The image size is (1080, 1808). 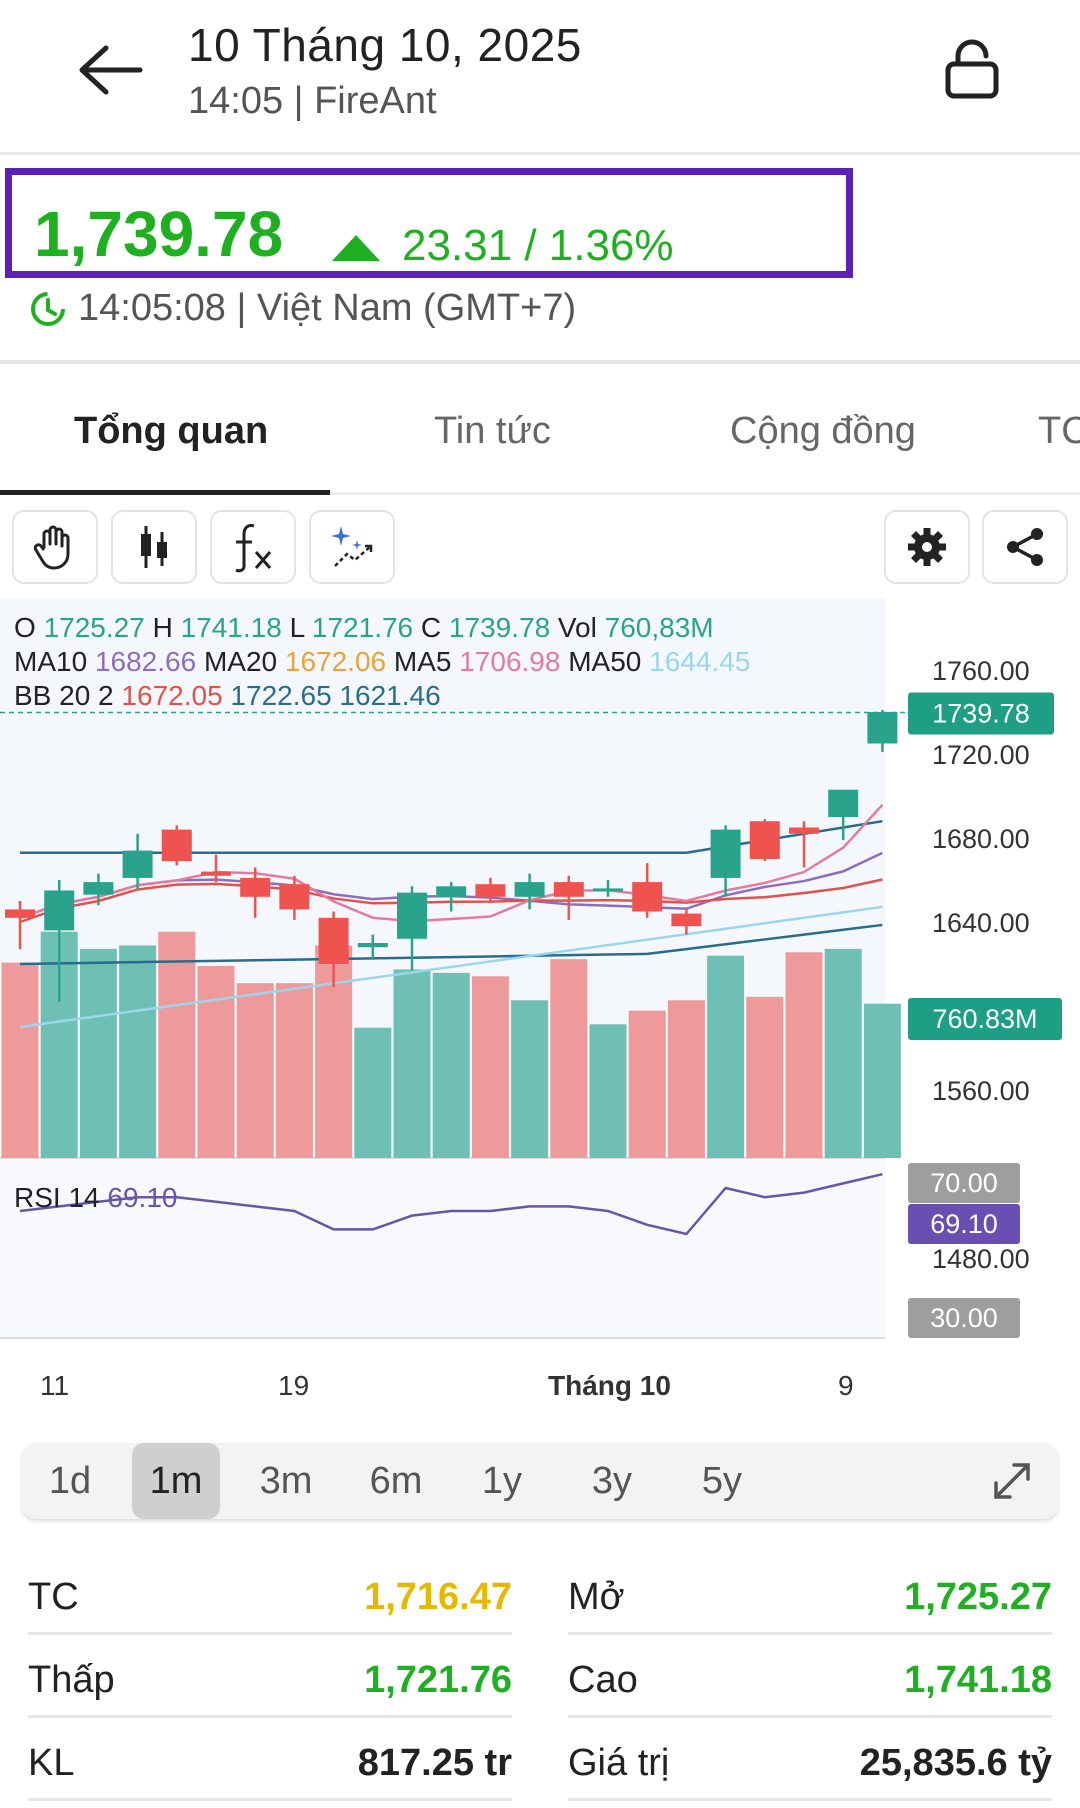 I want to click on volume-tag, so click(x=985, y=1019).